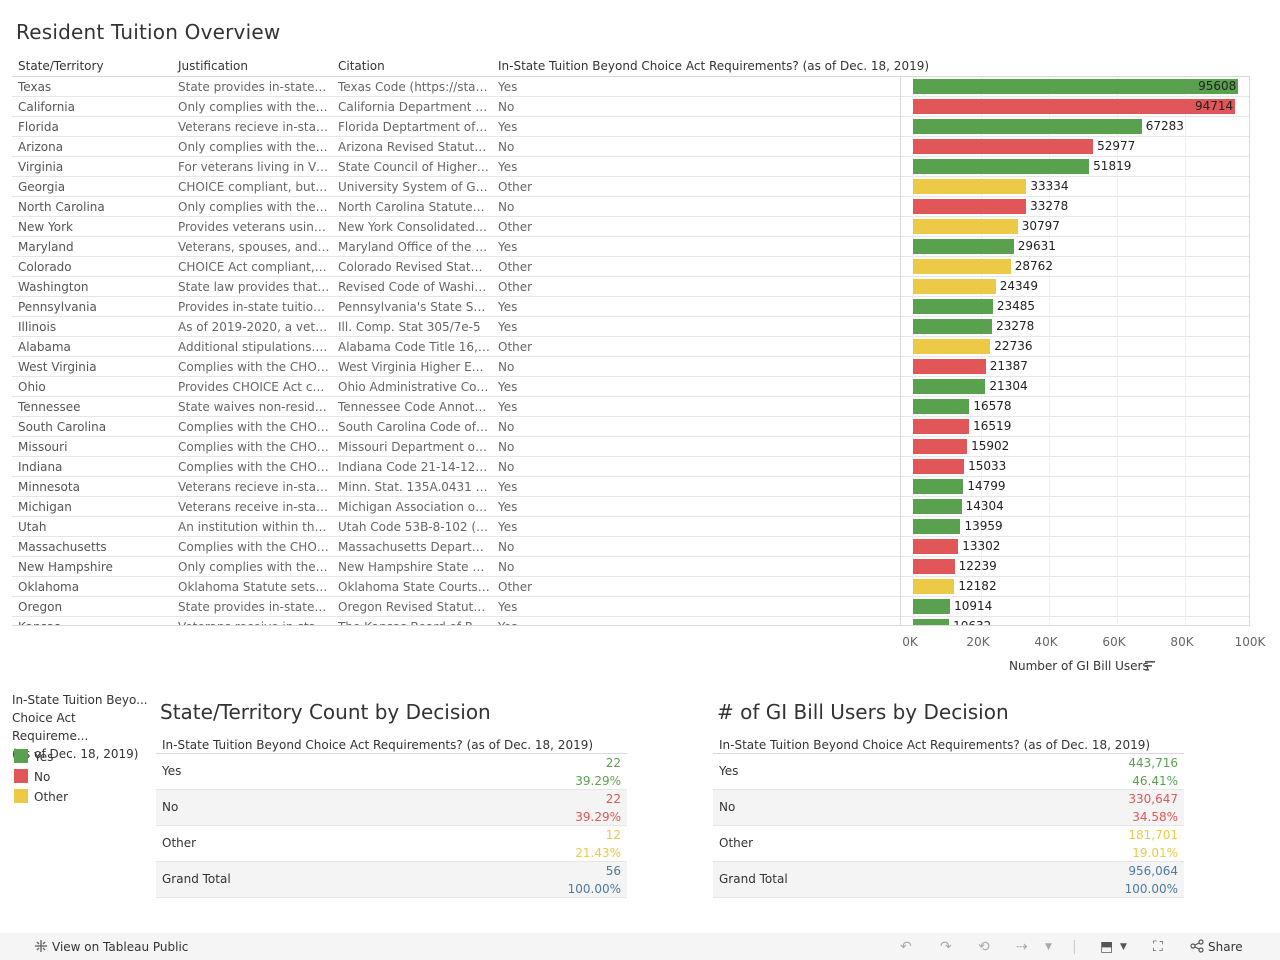 Image resolution: width=1280 pixels, height=960 pixels. What do you see at coordinates (391, 772) in the screenshot?
I see `count-table-row: Yes 22 39.29%` at bounding box center [391, 772].